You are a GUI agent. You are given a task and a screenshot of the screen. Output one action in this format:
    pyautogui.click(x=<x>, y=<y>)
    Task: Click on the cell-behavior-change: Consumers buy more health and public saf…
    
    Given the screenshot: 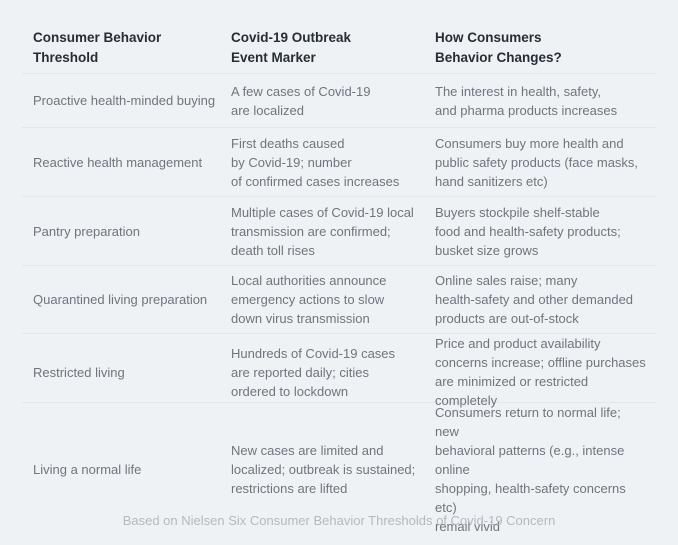 What is the action you would take?
    pyautogui.click(x=537, y=162)
    